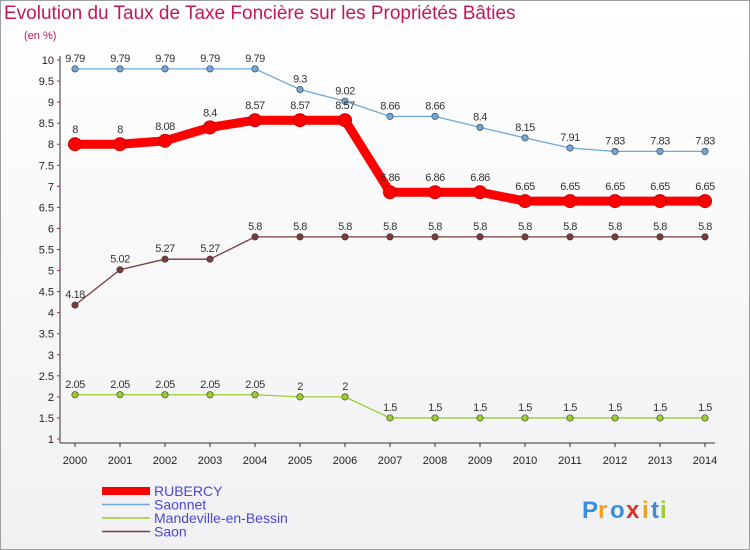 The height and width of the screenshot is (550, 750). Describe the element at coordinates (705, 461) in the screenshot. I see `x-tick-label: 2014` at that location.